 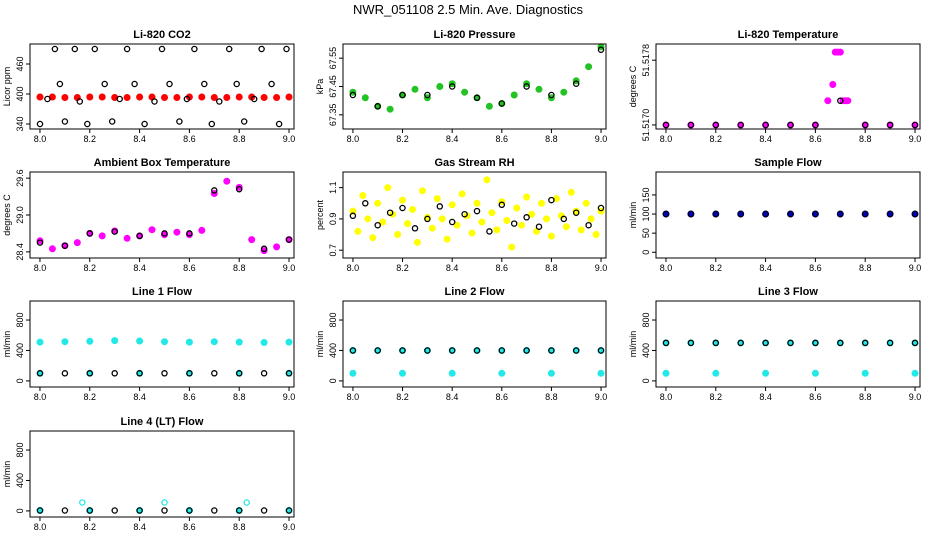 What do you see at coordinates (601, 139) in the screenshot?
I see `pressure-xtick-label-5: 9.0` at bounding box center [601, 139].